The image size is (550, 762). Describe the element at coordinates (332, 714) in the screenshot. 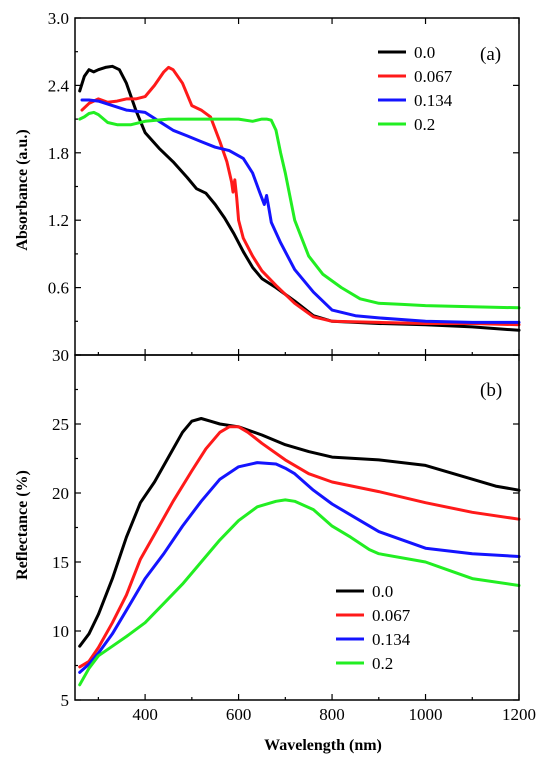

I see `x-tick-label: 800` at that location.